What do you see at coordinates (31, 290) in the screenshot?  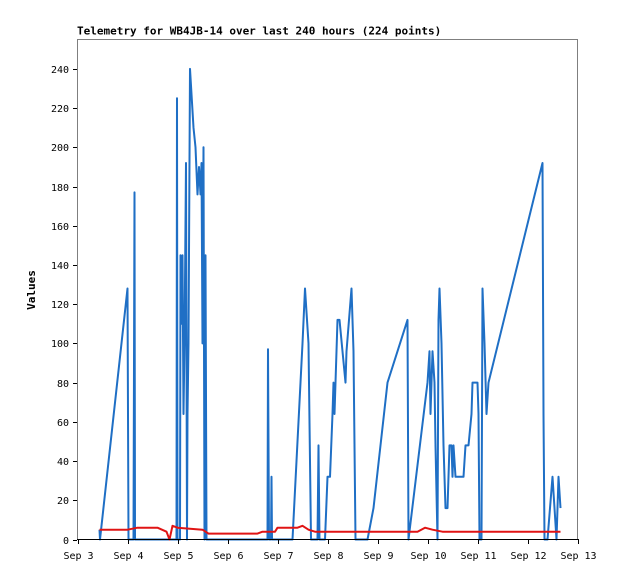 I see `y-axis-label: Values` at bounding box center [31, 290].